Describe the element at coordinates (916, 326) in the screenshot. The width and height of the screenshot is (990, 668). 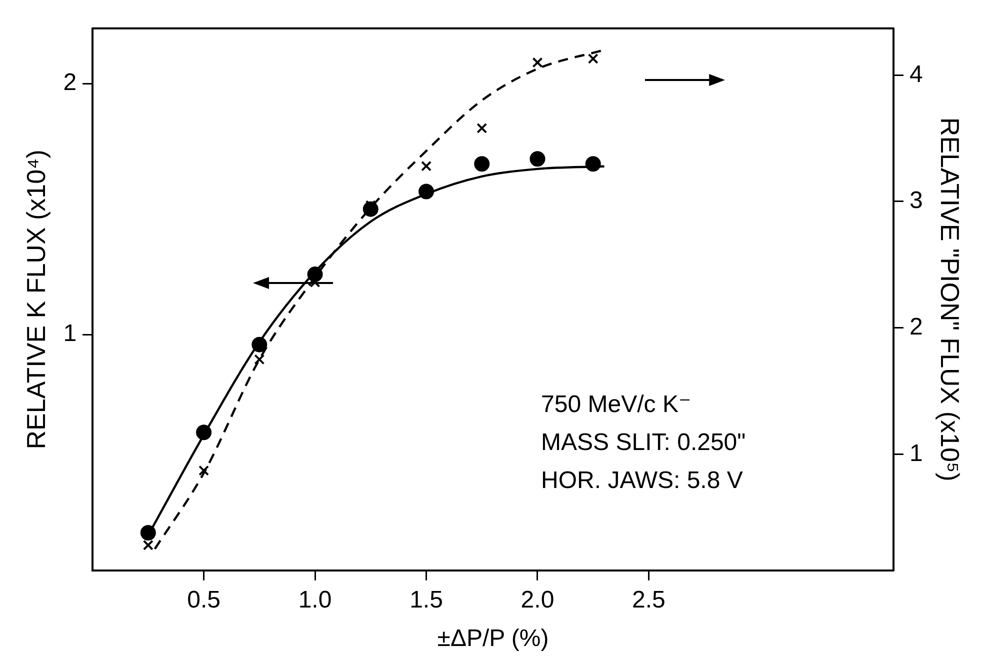
I see `y2-tick-label: 2` at that location.